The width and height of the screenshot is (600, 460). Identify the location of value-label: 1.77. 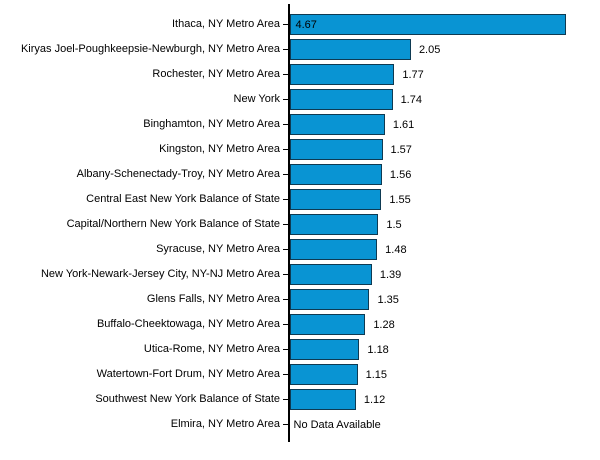
(413, 74).